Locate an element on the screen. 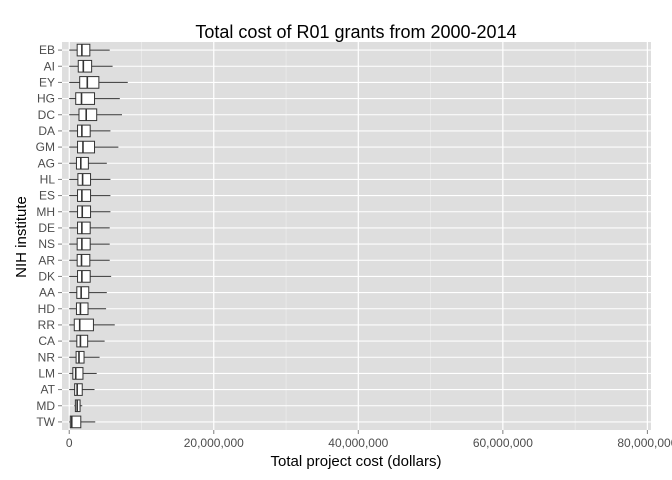 The height and width of the screenshot is (480, 672). y-tick-label-gm: GM is located at coordinates (45, 147).